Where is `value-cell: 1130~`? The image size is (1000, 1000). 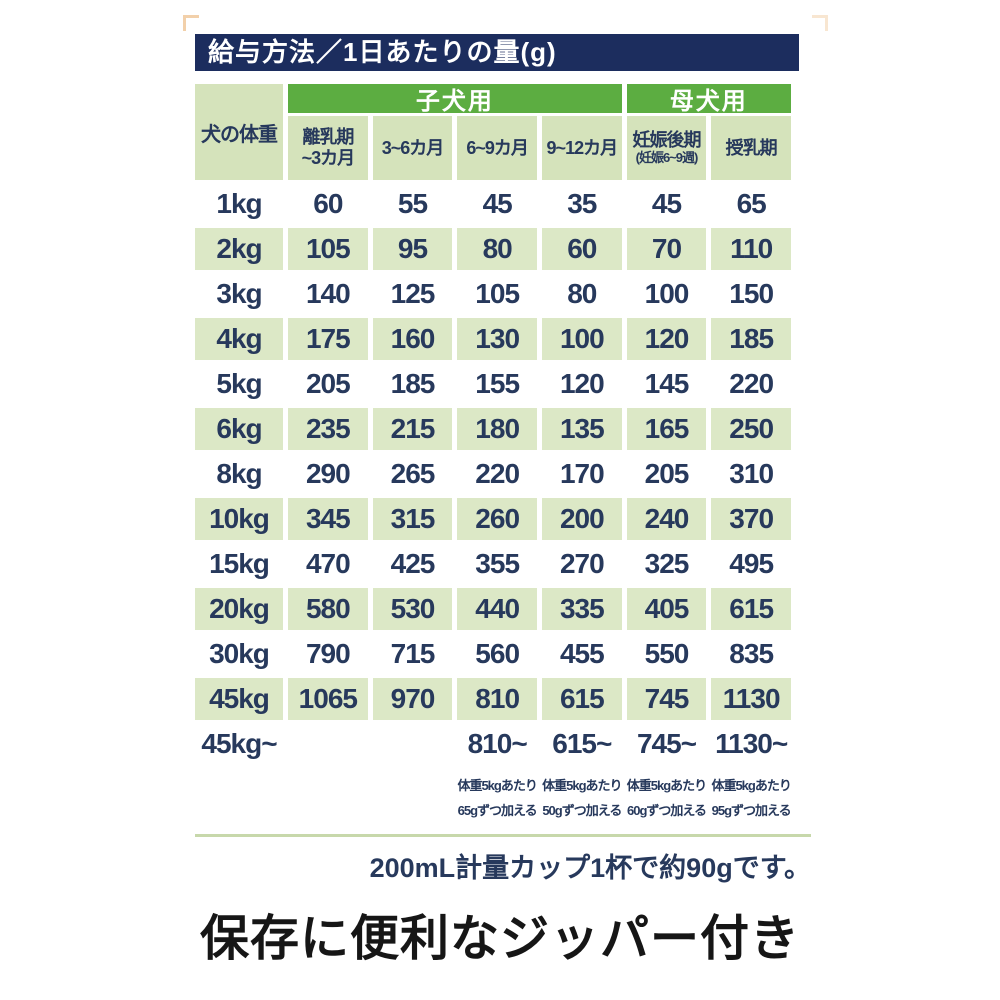
value-cell: 1130~ is located at coordinates (751, 743).